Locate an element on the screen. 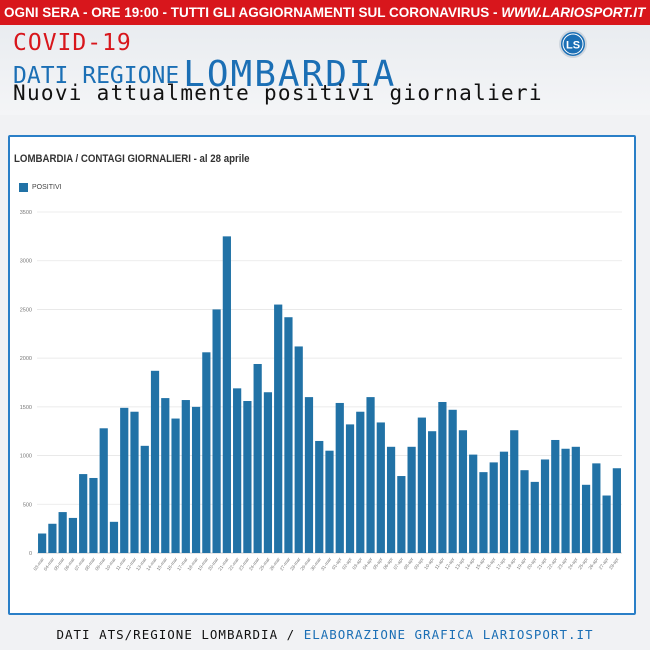  x-tick-label: 28-apr is located at coordinates (614, 563).